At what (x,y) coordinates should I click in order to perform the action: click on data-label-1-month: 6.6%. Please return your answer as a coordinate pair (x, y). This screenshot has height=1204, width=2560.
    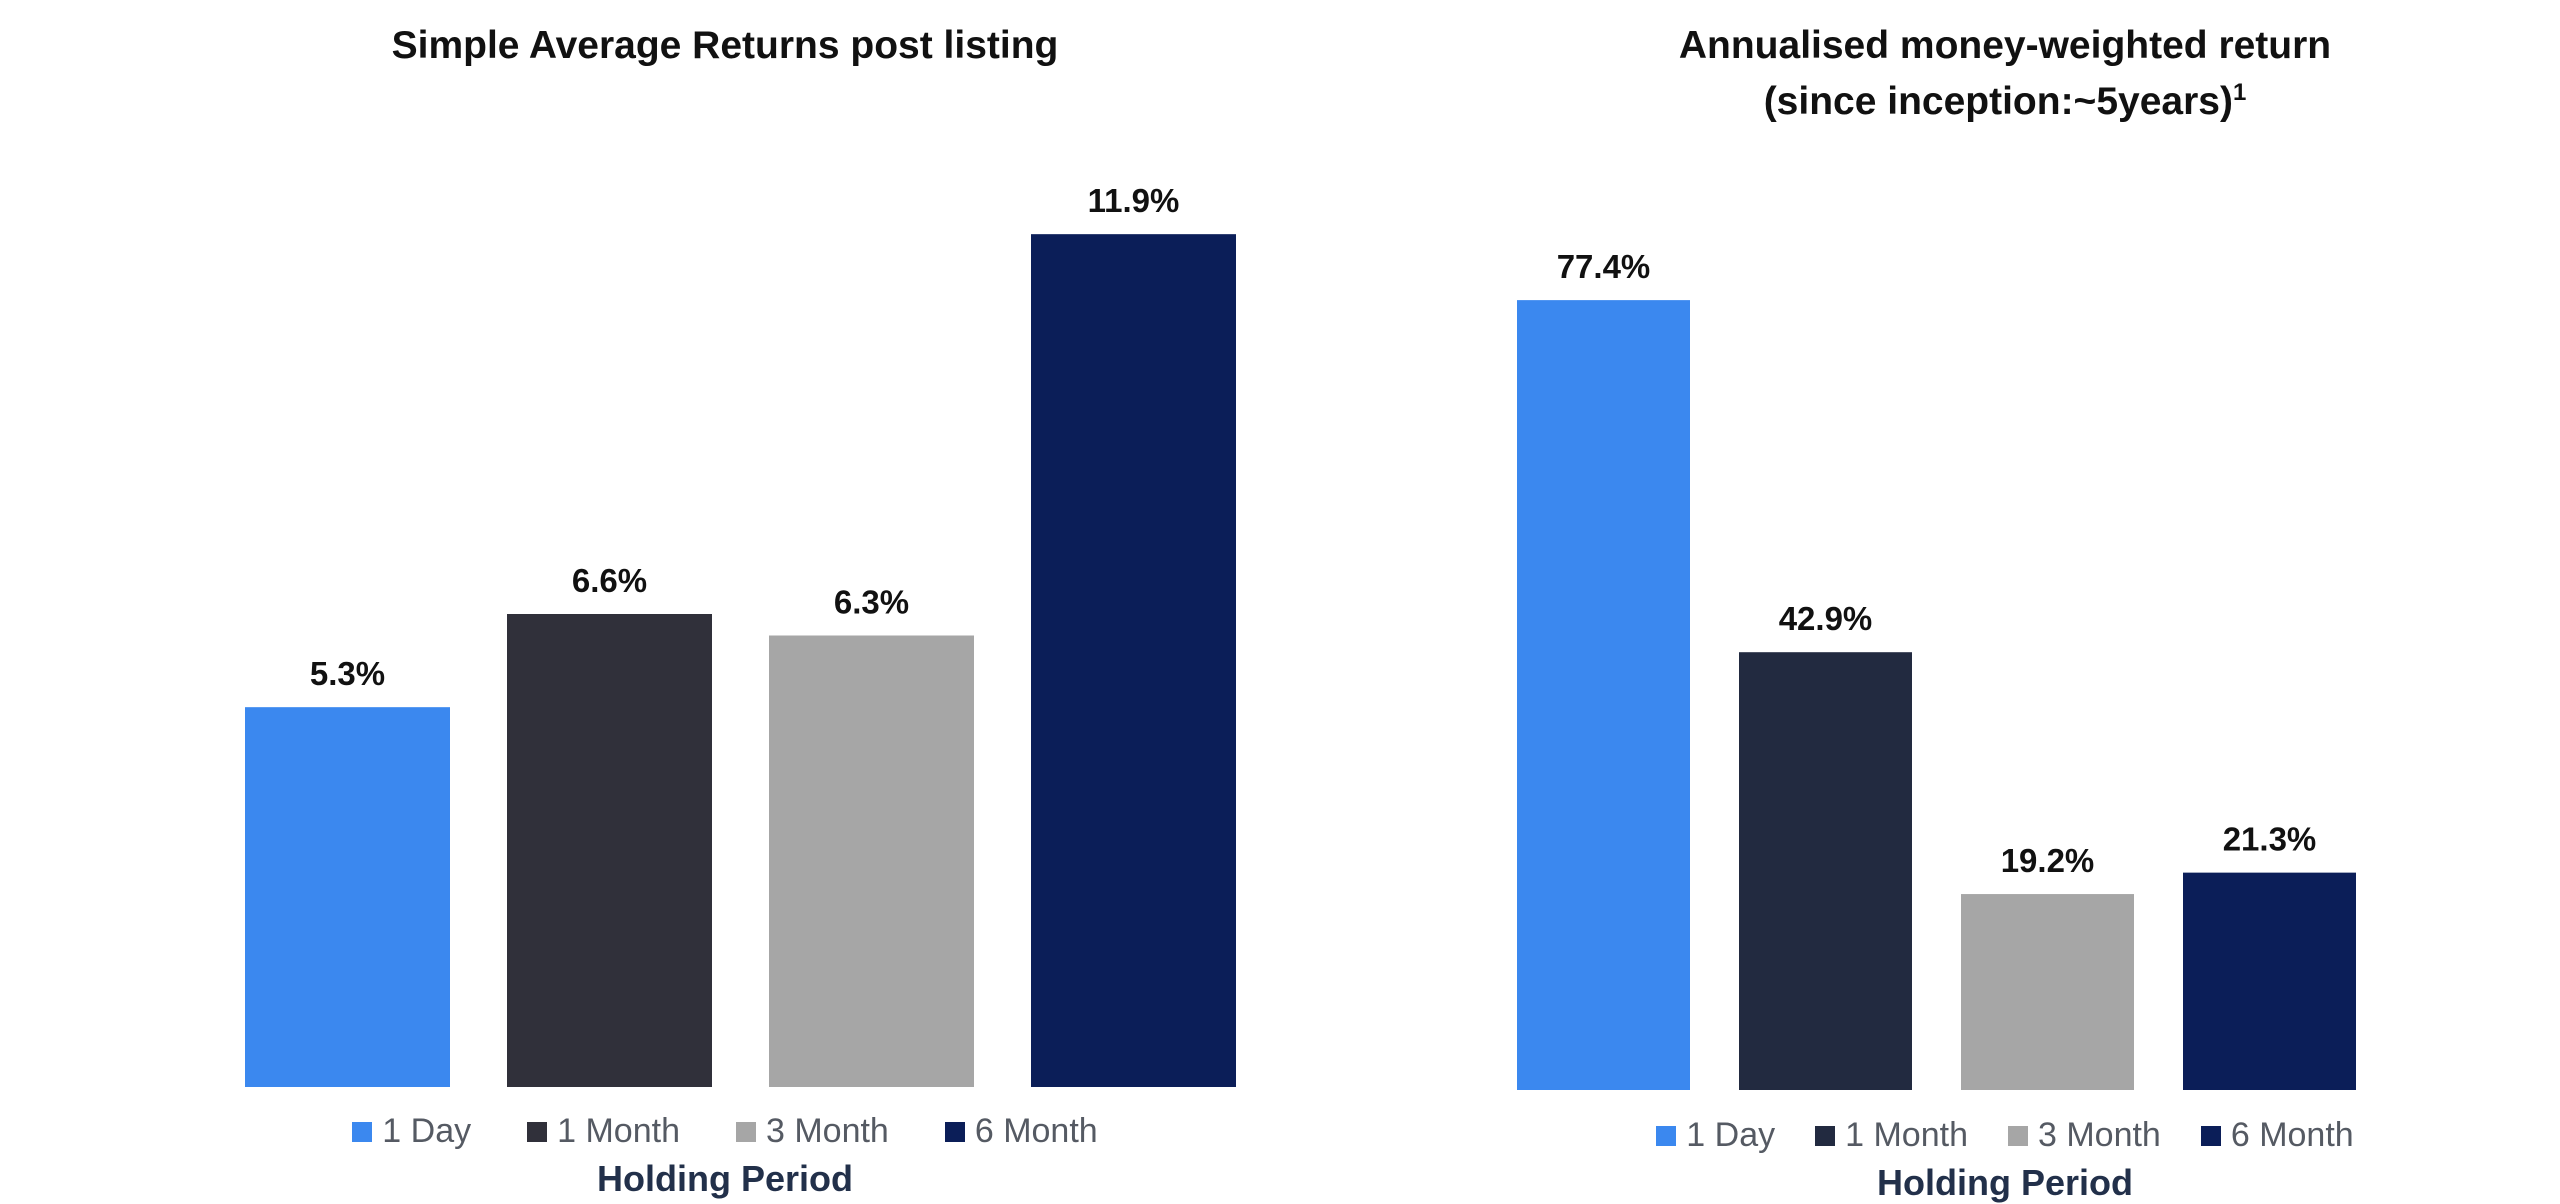
    Looking at the image, I should click on (609, 580).